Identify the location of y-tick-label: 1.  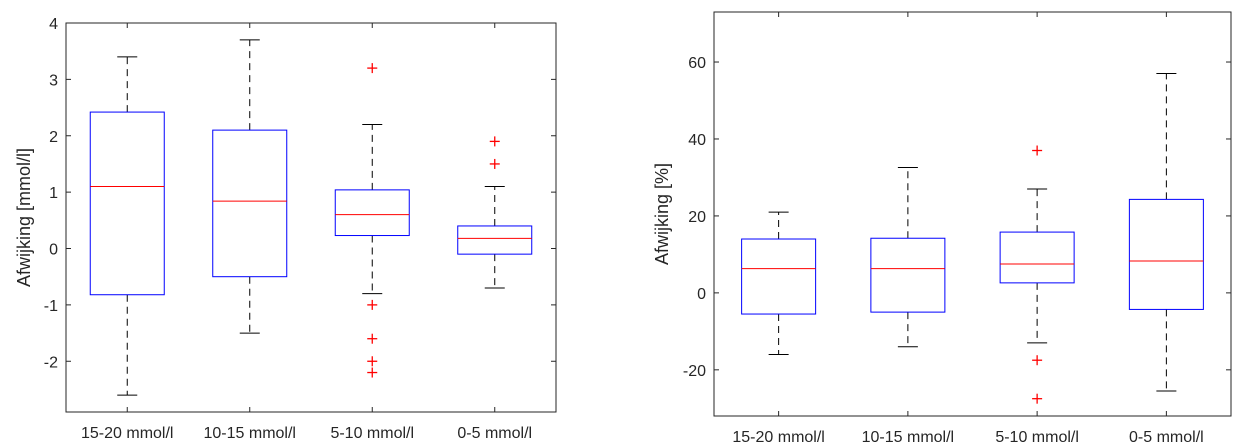
(53, 193).